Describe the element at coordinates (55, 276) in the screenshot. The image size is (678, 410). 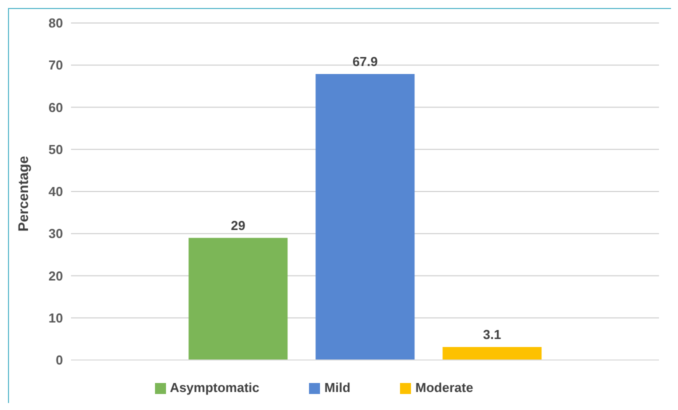
I see `y-tick-label: 20` at that location.